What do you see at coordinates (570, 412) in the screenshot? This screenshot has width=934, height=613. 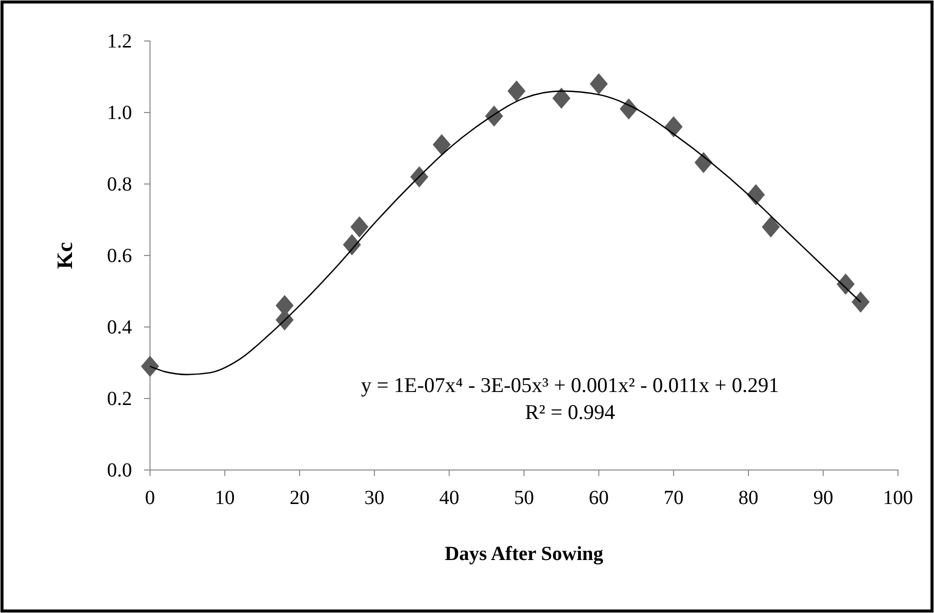 I see `annotation: R² = 0.994` at bounding box center [570, 412].